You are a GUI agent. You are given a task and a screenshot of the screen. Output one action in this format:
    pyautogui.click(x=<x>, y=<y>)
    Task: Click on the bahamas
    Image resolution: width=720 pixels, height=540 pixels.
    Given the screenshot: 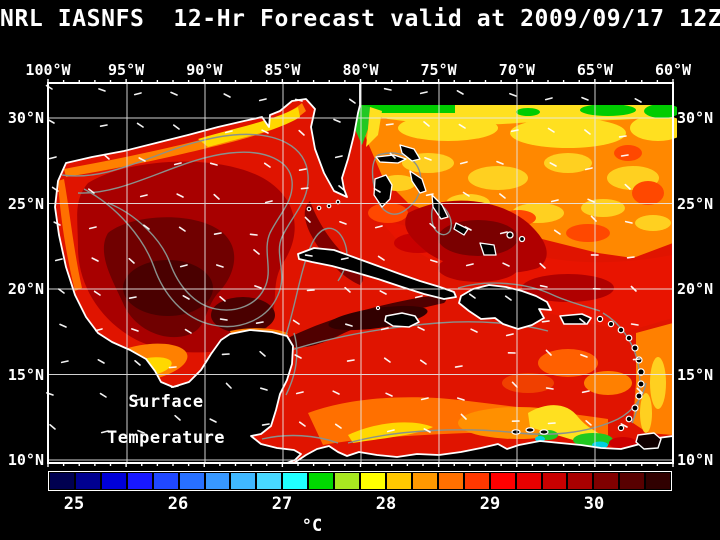 What is the action you would take?
    pyautogui.click(x=449, y=200)
    